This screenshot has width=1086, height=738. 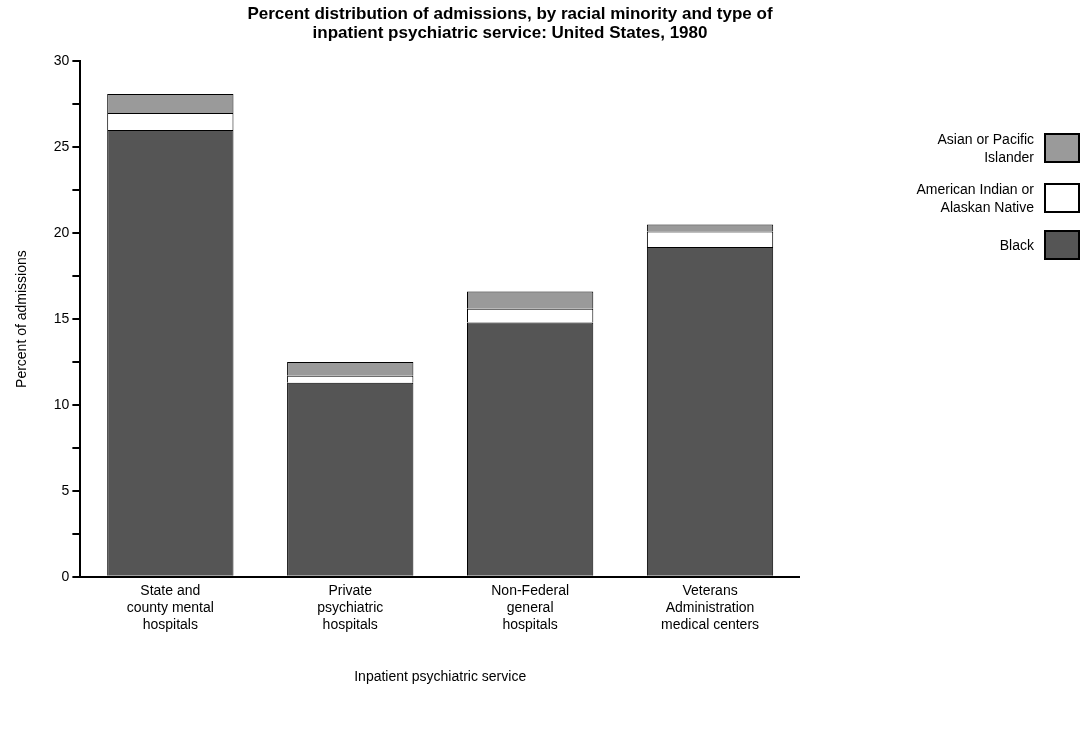 What do you see at coordinates (61, 403) in the screenshot?
I see `y-tick-label: 10` at bounding box center [61, 403].